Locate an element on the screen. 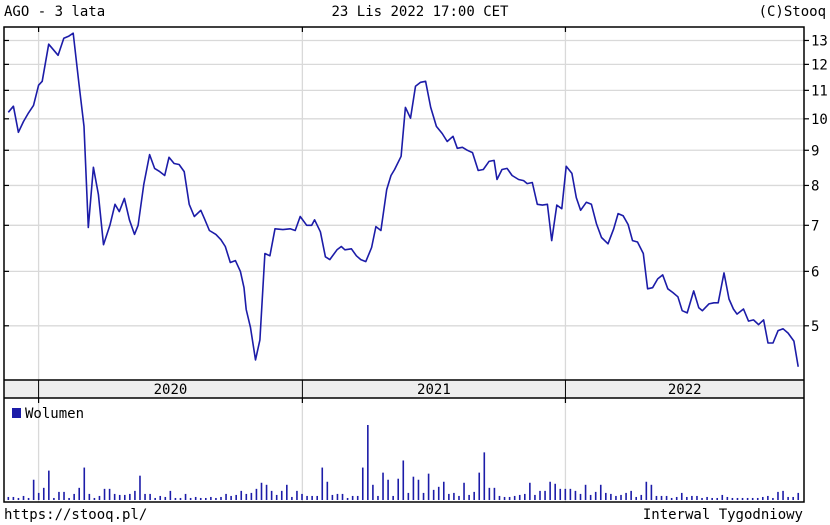 The width and height of the screenshot is (830, 525). y-tick-label: 11 is located at coordinates (819, 91).